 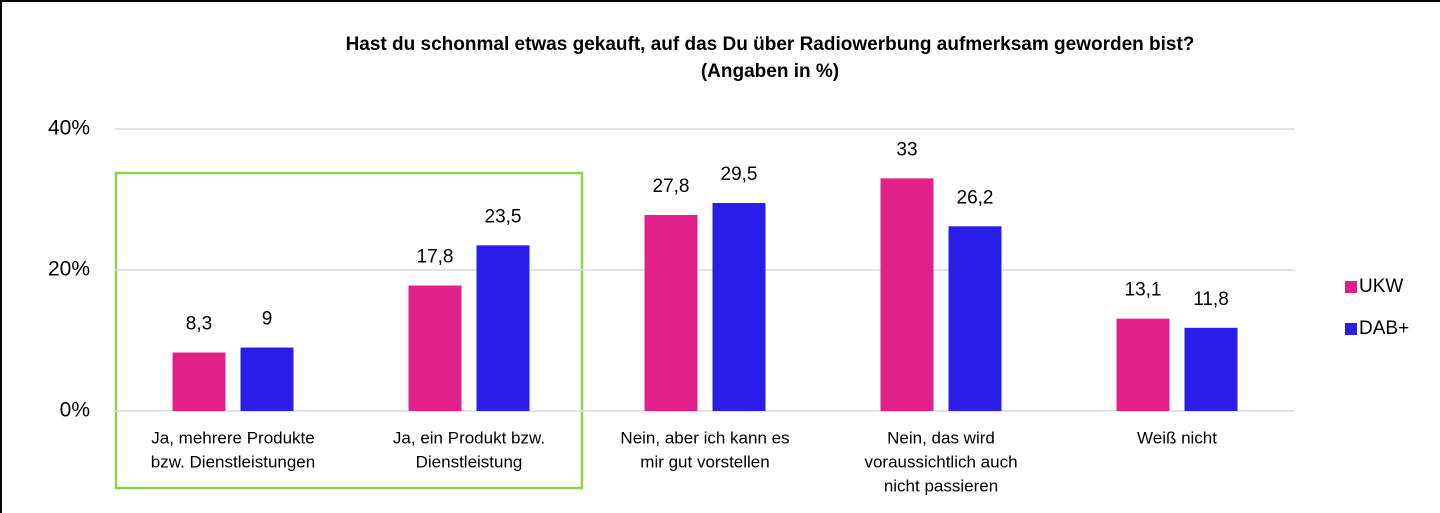 I want to click on value-label: 23,5, so click(x=503, y=216).